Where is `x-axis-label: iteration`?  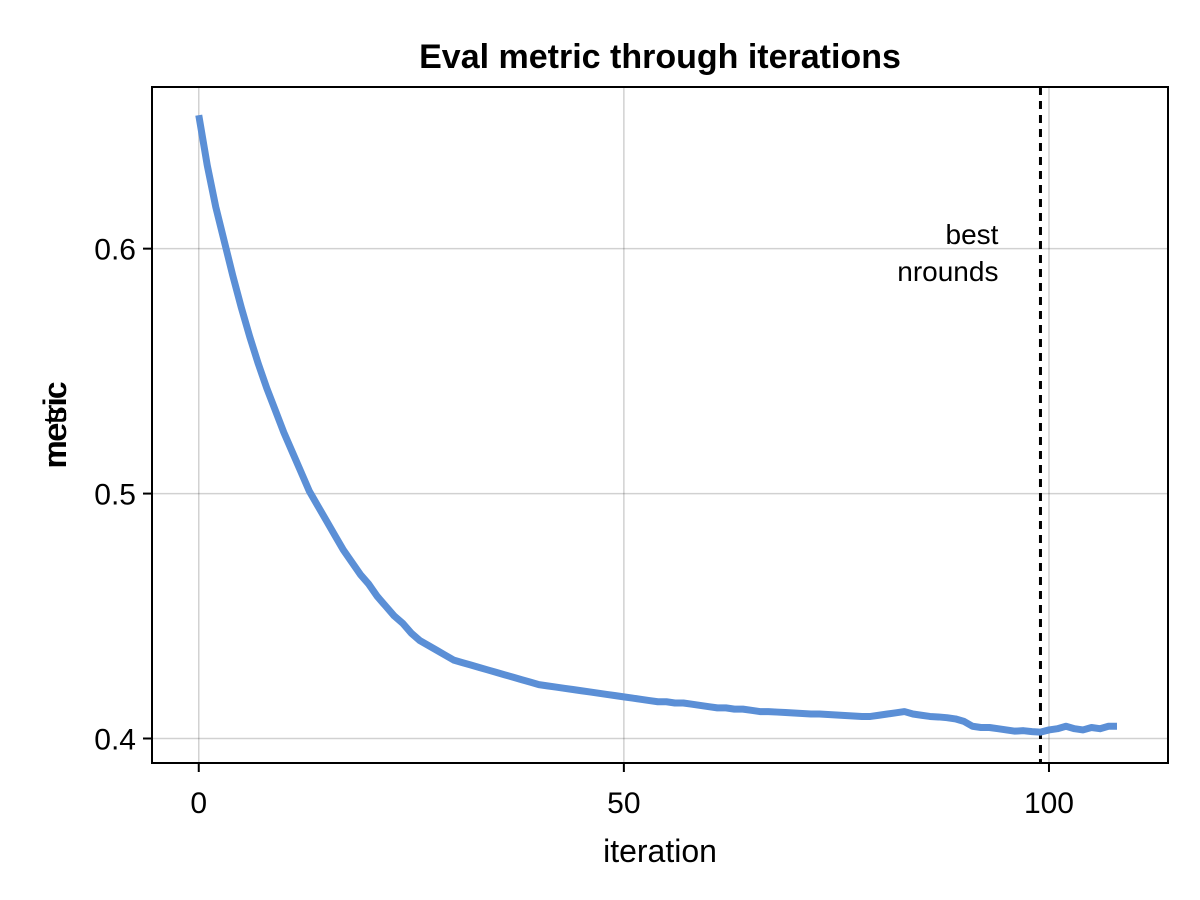
x-axis-label: iteration is located at coordinates (660, 851).